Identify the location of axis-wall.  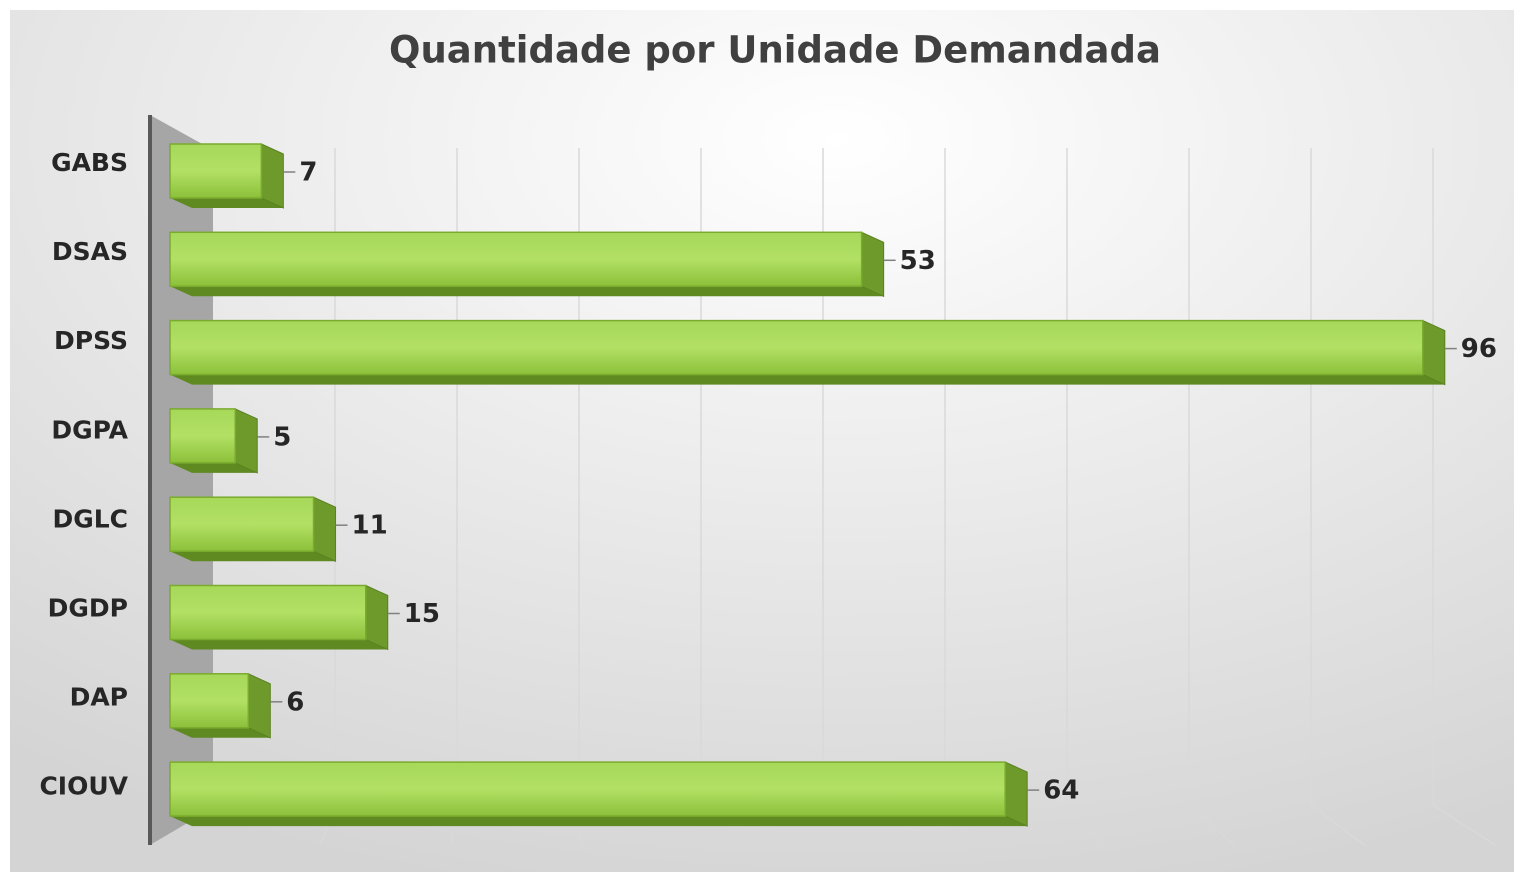
(181, 480).